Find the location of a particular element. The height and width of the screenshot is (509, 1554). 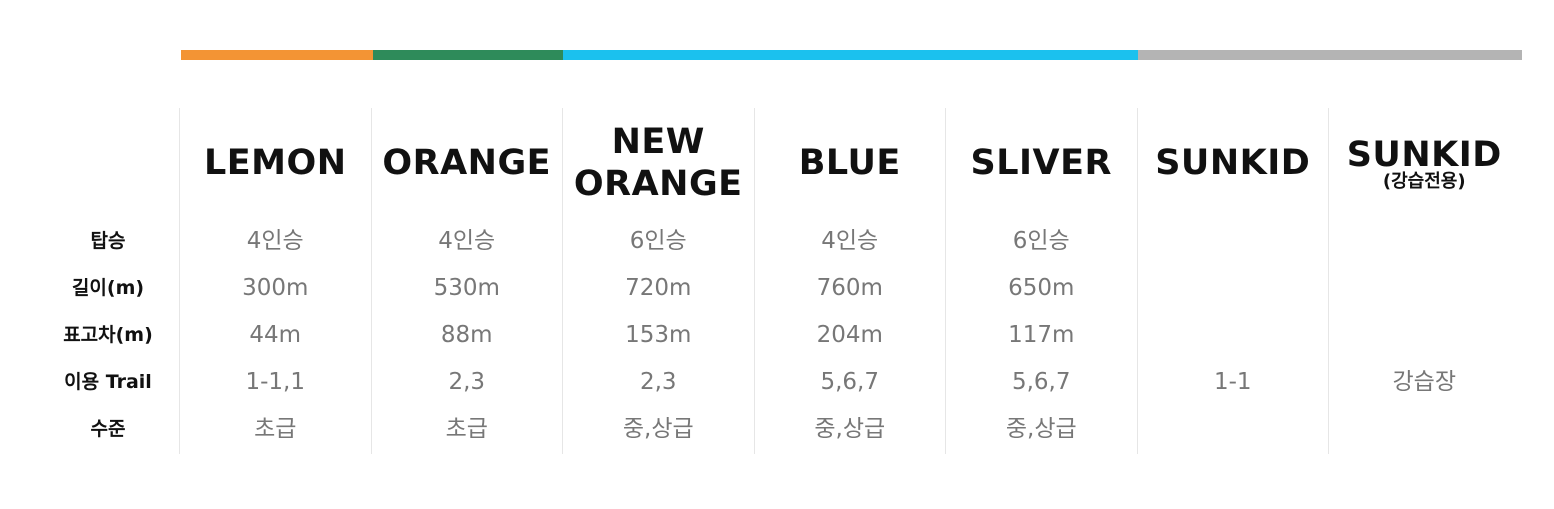

row-label-elevation: 표고차(m) is located at coordinates (108, 335).